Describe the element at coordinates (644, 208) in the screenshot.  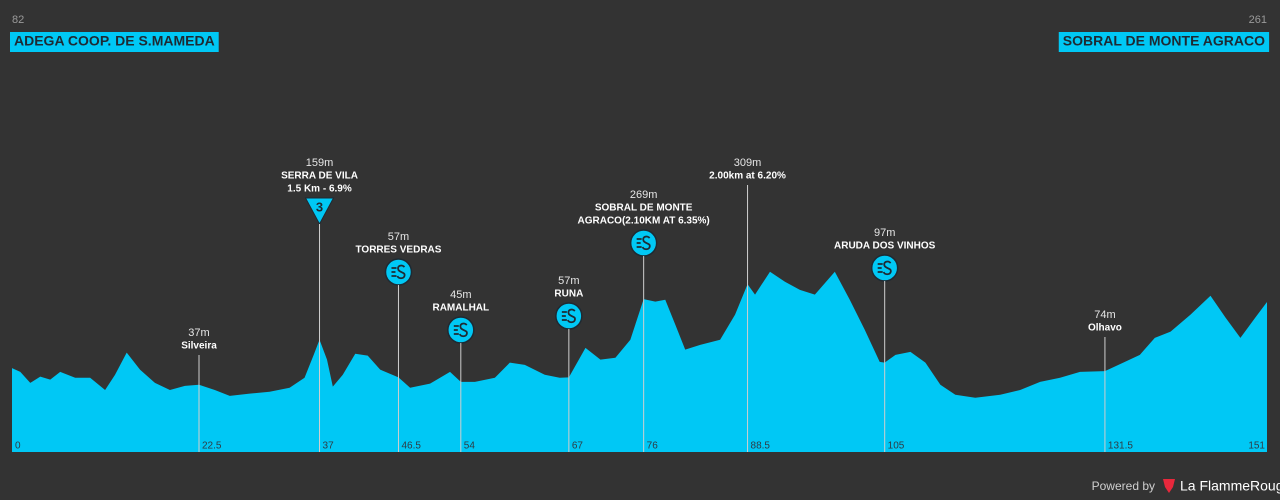
I see `waypoint-name: SOBRAL DE MONTE` at that location.